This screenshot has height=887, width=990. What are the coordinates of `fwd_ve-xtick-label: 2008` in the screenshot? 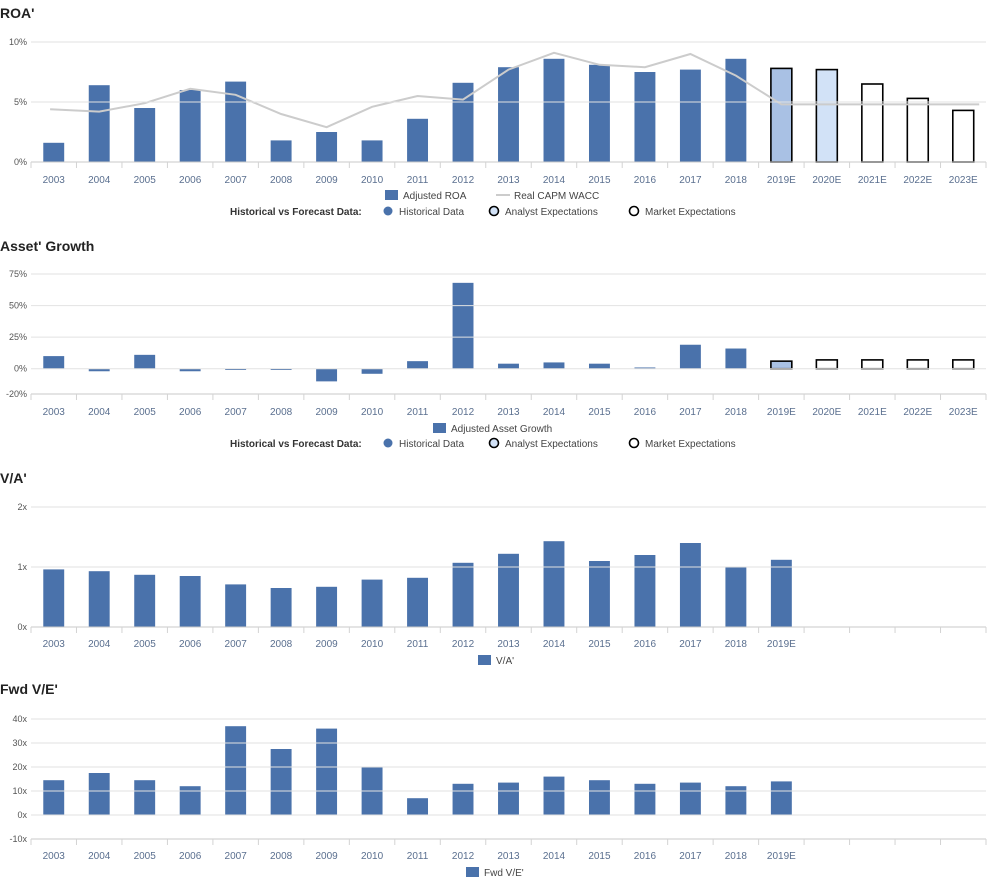 It's located at (281, 856).